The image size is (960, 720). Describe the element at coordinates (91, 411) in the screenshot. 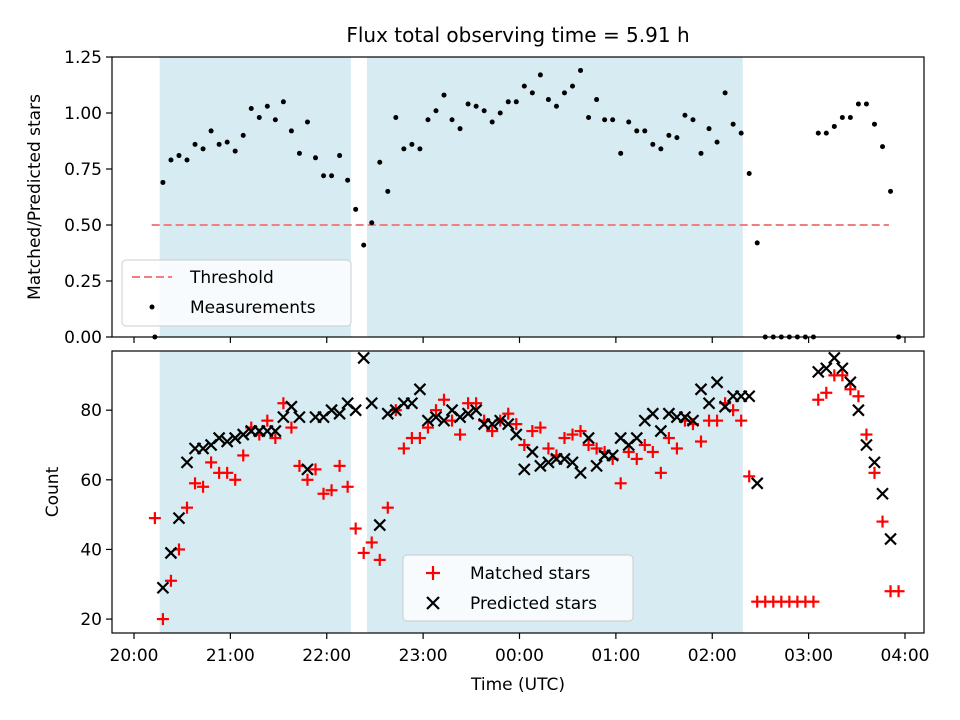

I see `y-tick-label: 80` at that location.